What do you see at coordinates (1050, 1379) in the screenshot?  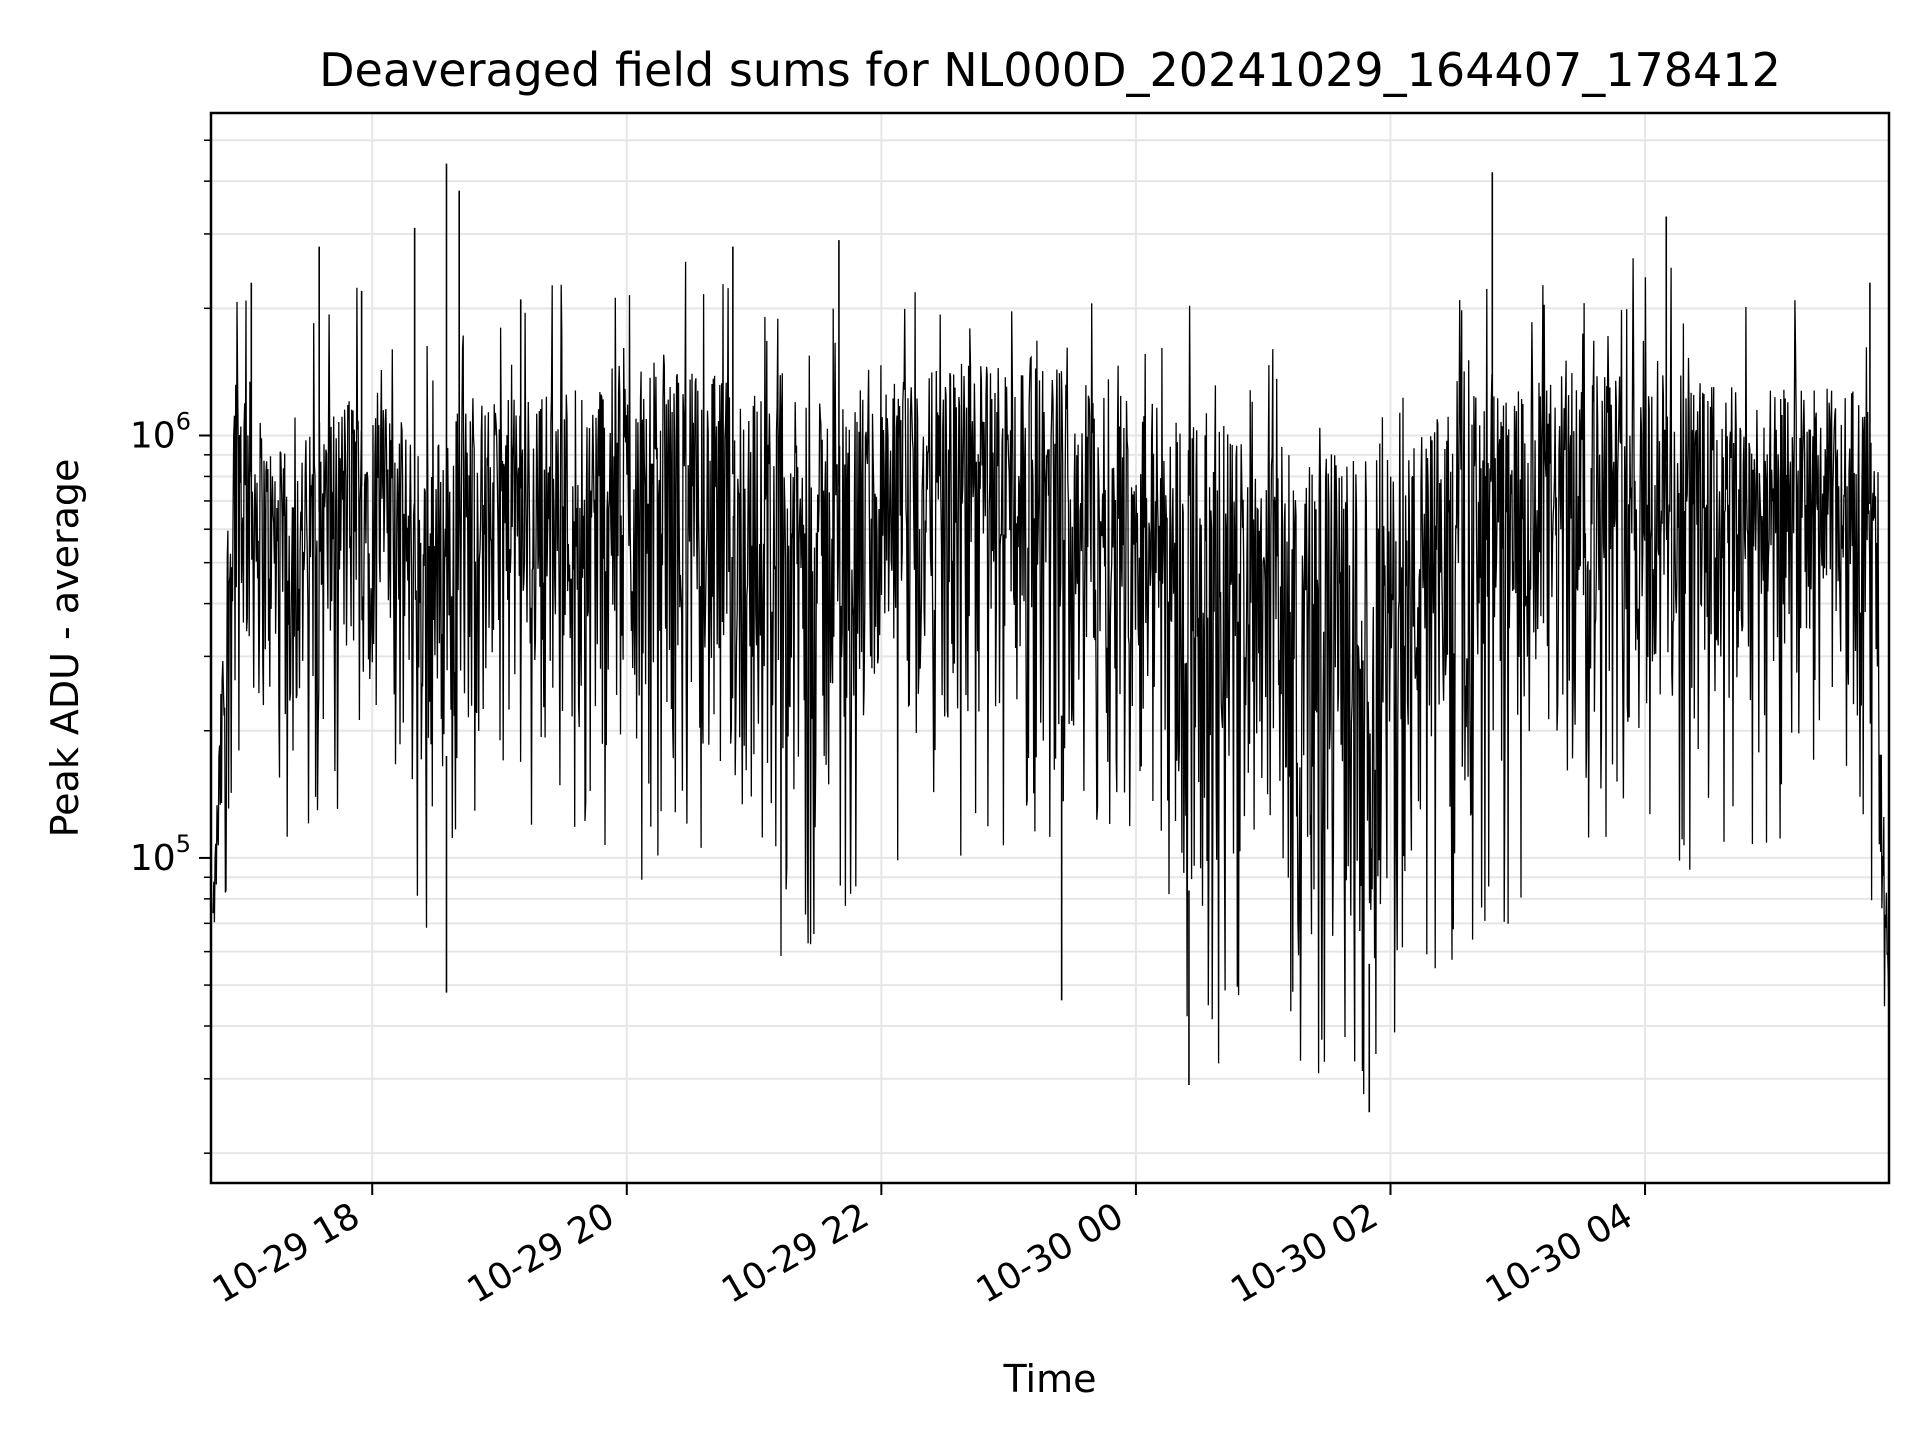 I see `x-axis-label: Time` at bounding box center [1050, 1379].